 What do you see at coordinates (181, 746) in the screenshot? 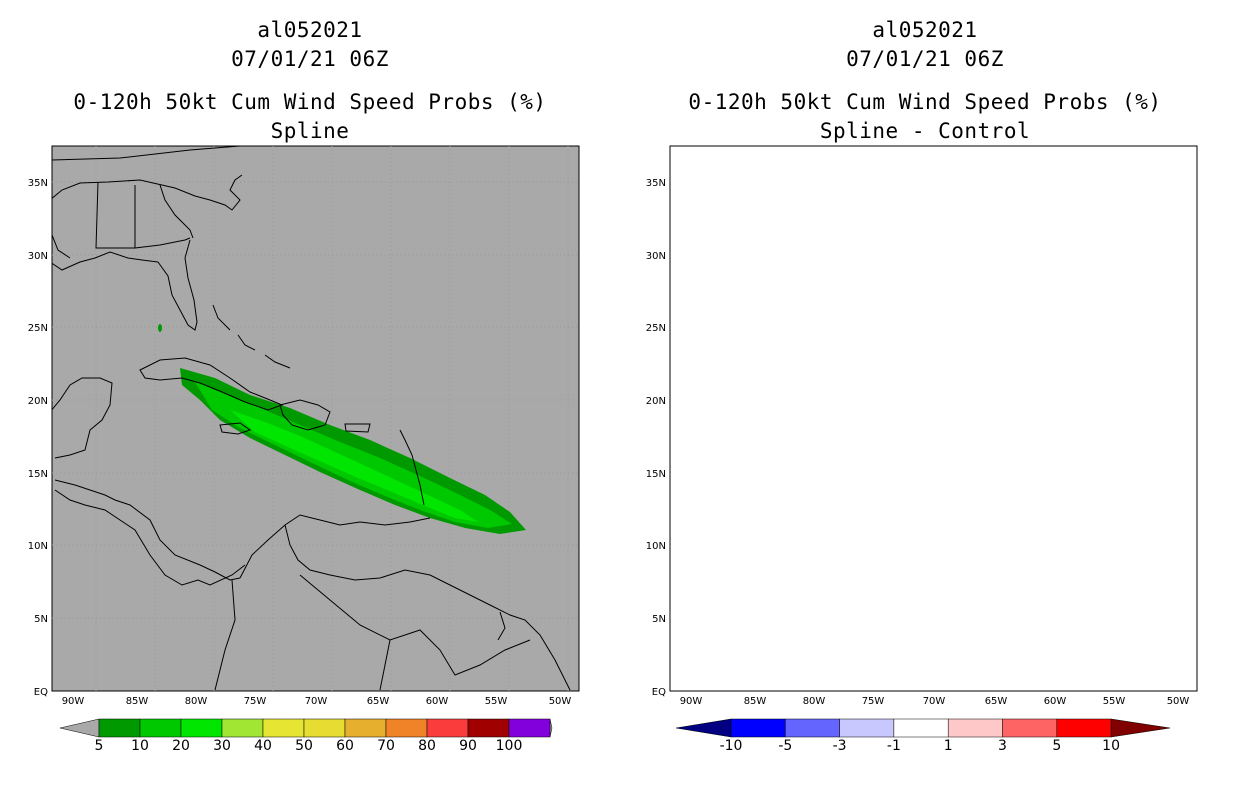
I see `colorbar-label: 20` at bounding box center [181, 746].